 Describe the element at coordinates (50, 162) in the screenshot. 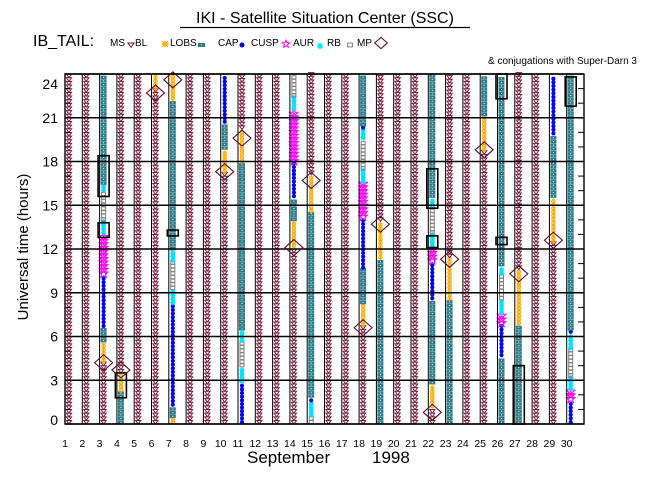

I see `y-tick-label: 18` at that location.